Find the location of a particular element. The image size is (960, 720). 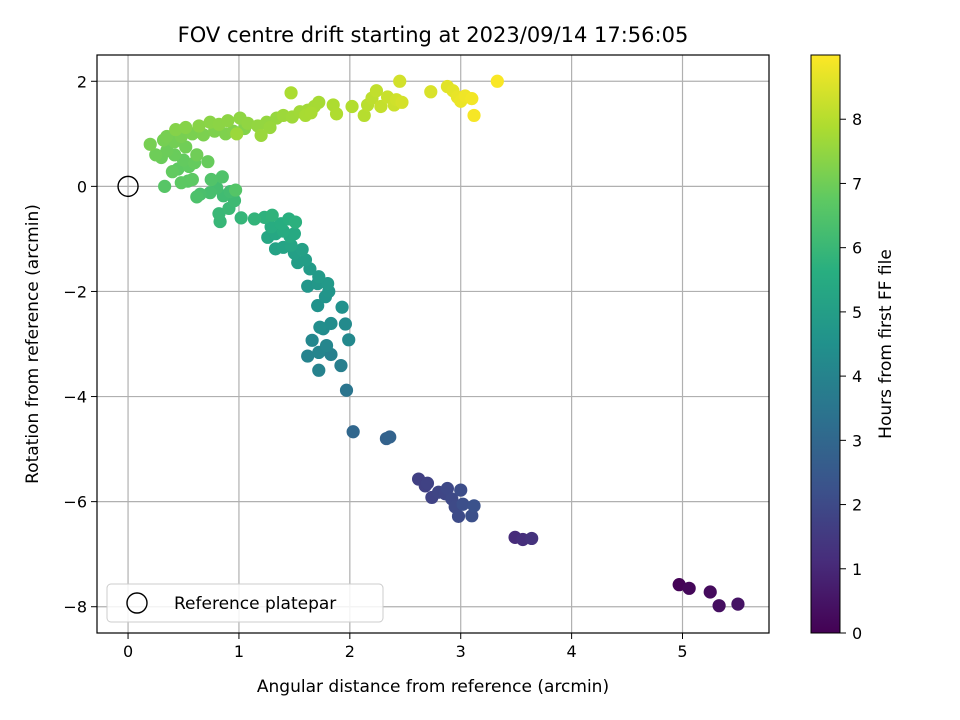

colorbar-ticks: 0 1 2 3 4 5 6 7 8 is located at coordinates (851, 376).